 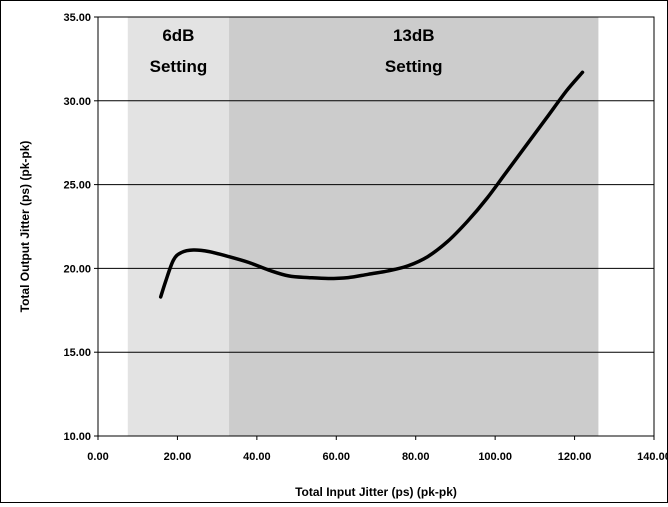 I want to click on region-label-0-line2: Setting, so click(x=179, y=66).